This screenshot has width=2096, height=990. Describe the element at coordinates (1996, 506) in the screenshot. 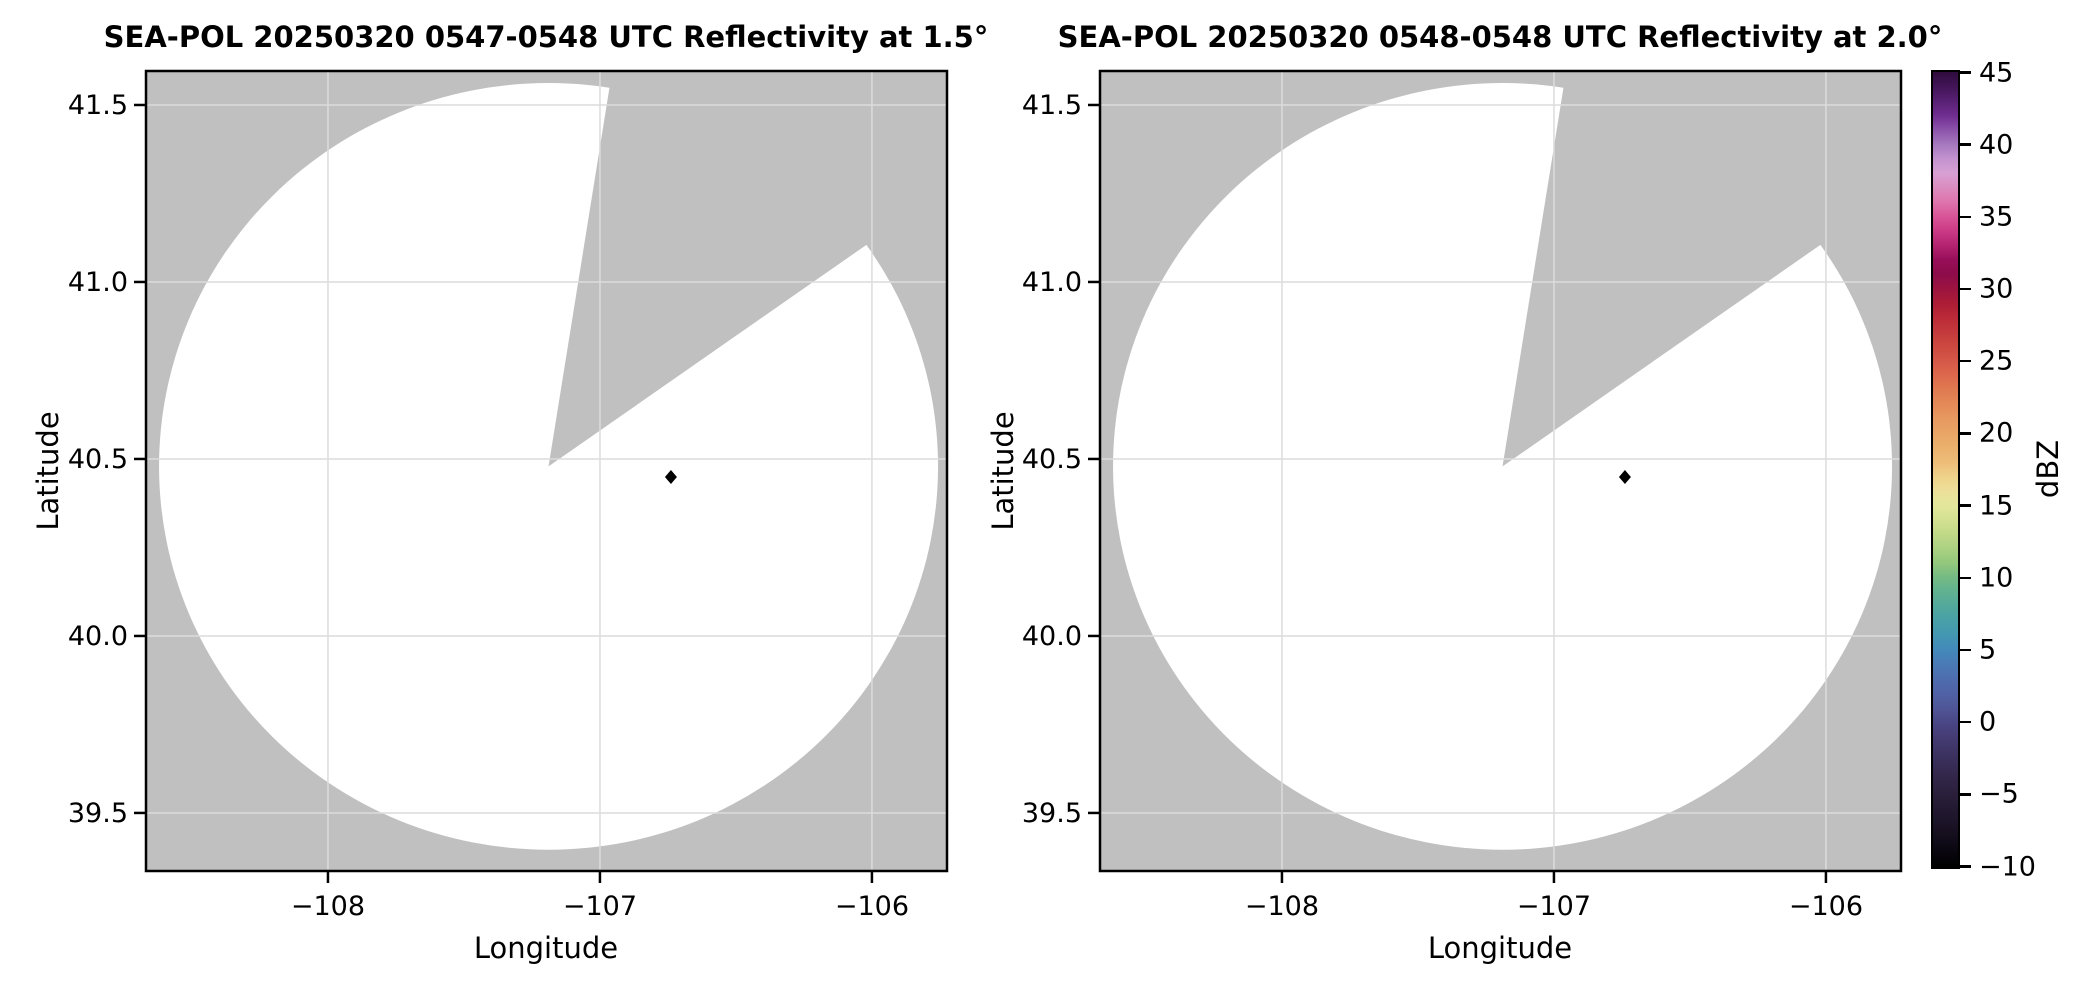

I see `colorbar-tick-label: 15` at that location.